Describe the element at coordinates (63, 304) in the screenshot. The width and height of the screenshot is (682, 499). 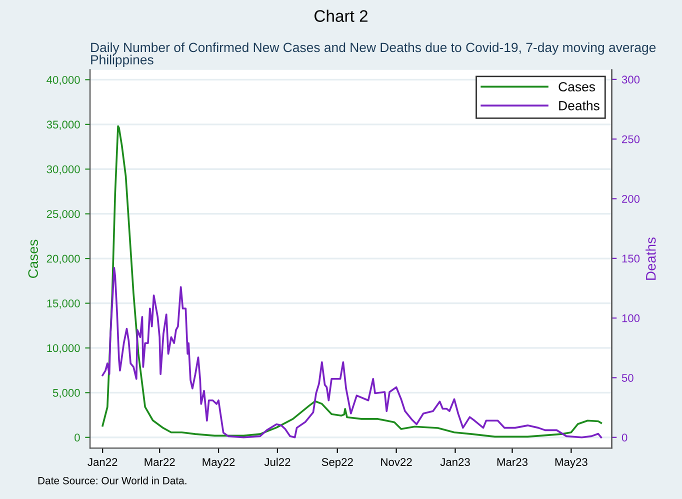
I see `y-tick-label: 15,000` at that location.